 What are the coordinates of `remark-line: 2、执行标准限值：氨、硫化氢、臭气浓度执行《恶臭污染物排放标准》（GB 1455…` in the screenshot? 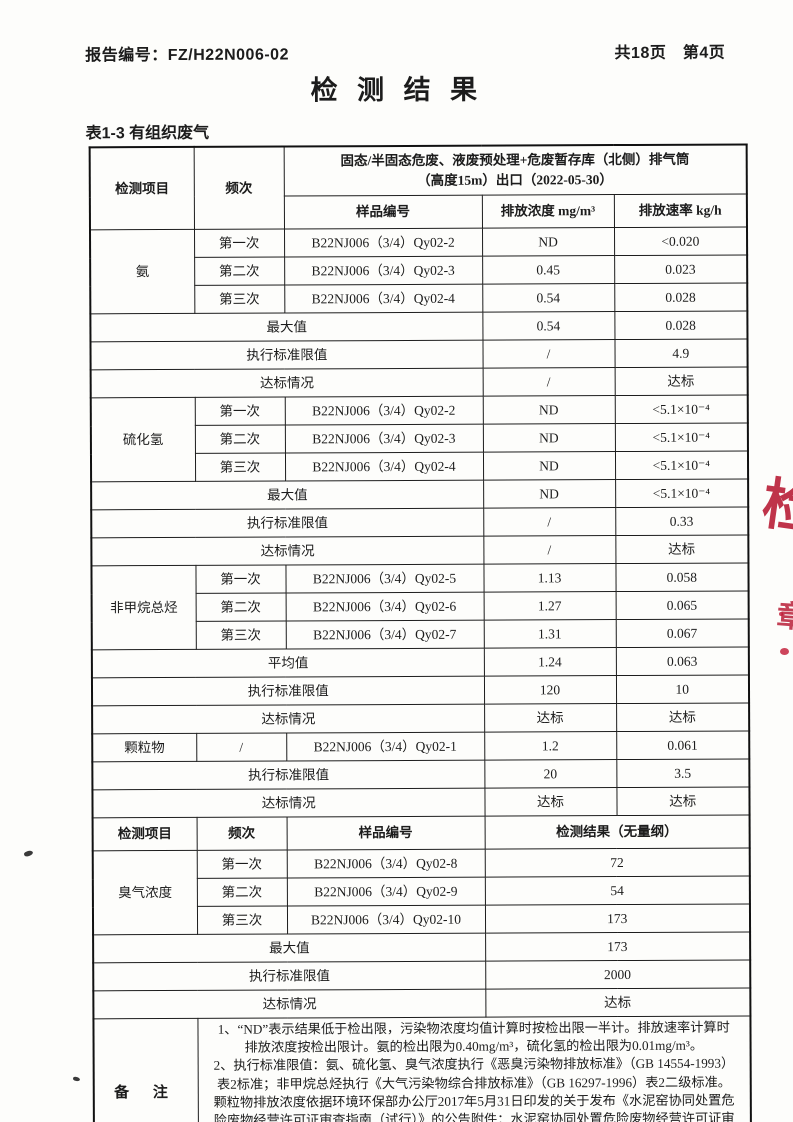 It's located at (474, 1064).